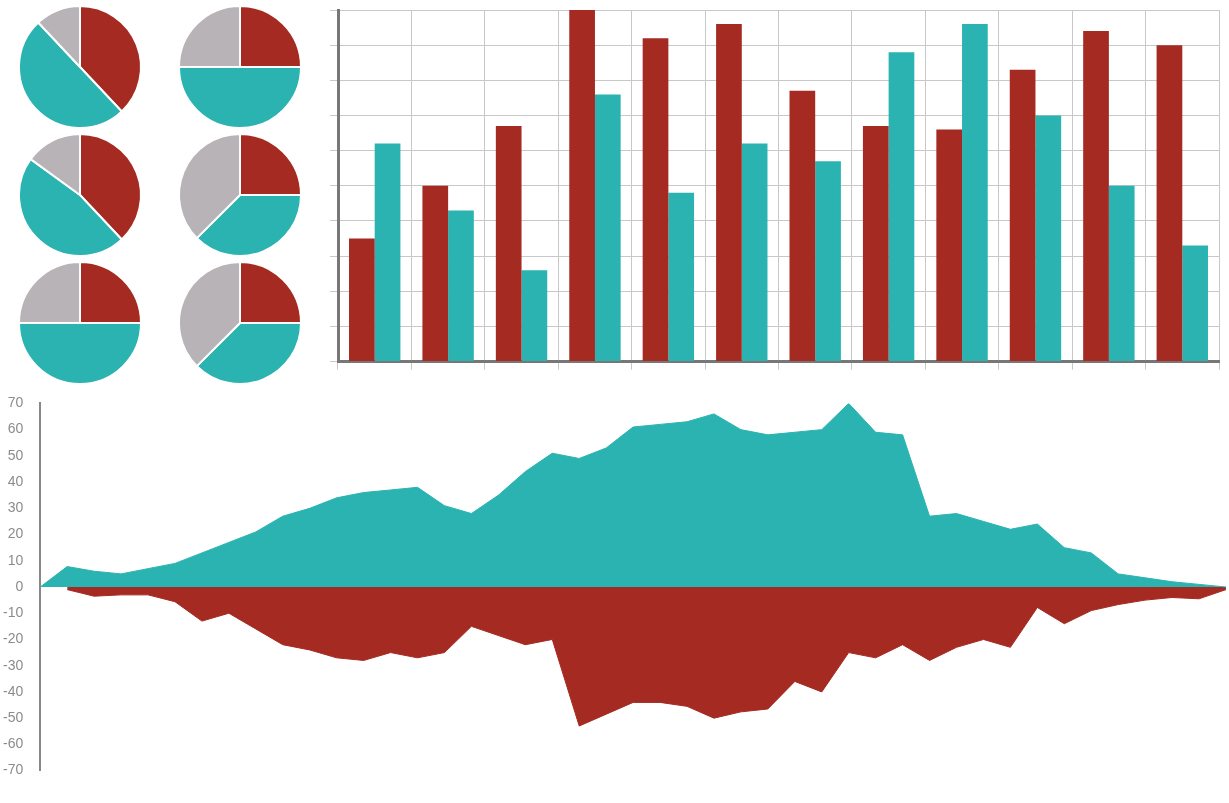 The image size is (1229, 803). I want to click on y-tick-label: 50, so click(15, 454).